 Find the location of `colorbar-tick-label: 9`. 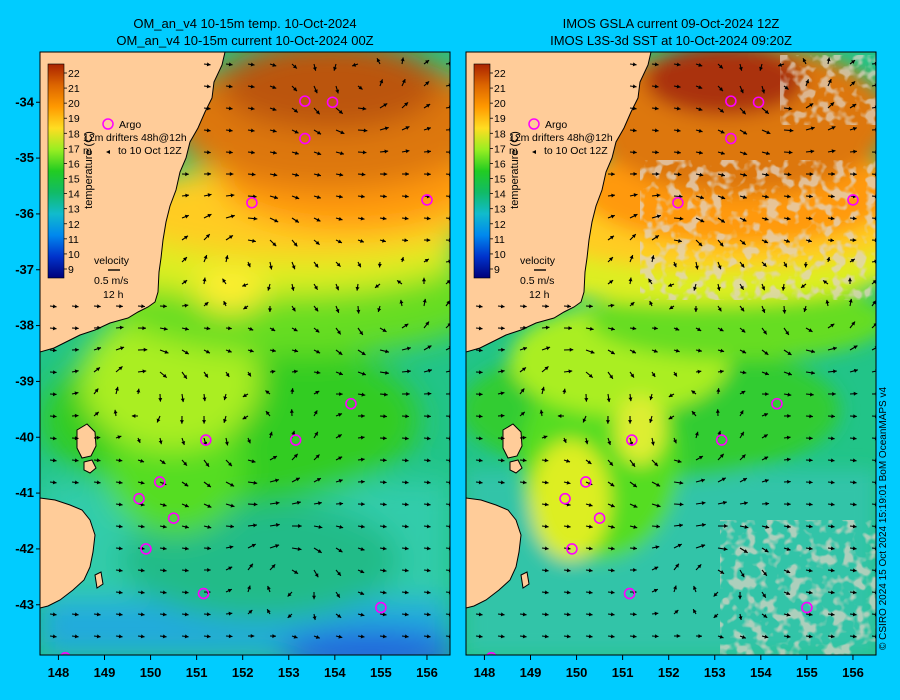

colorbar-tick-label: 9 is located at coordinates (497, 270).